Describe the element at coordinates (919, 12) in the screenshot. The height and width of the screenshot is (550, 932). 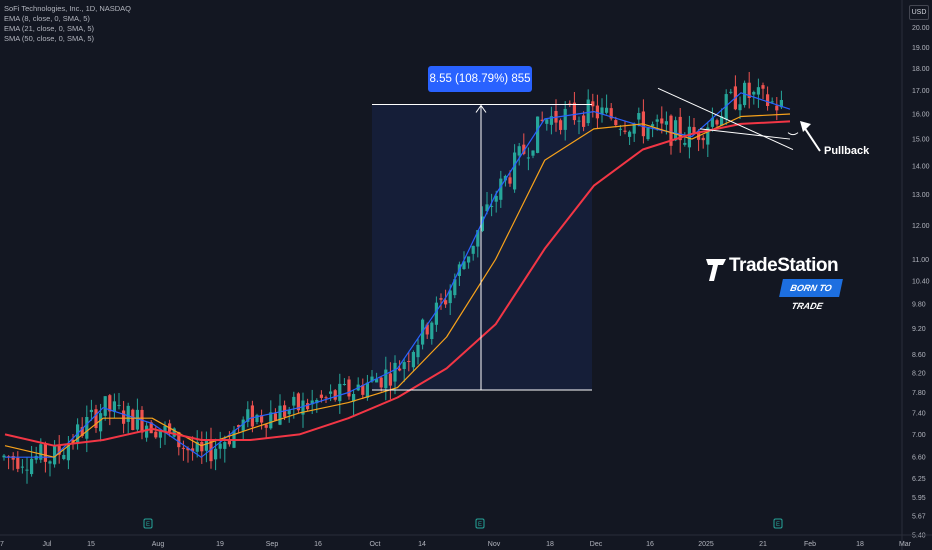
I see `currency-button: USD` at that location.